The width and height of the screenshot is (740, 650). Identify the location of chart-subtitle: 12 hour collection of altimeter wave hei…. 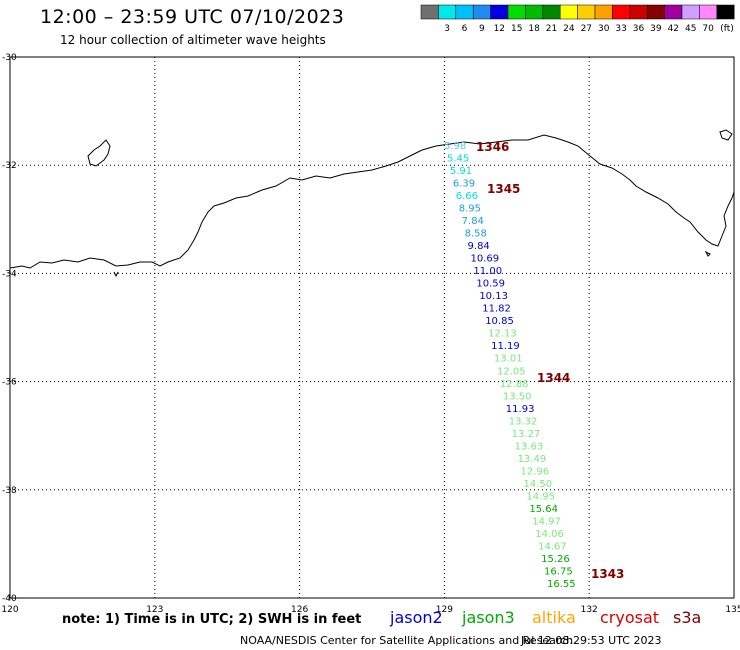
(193, 40).